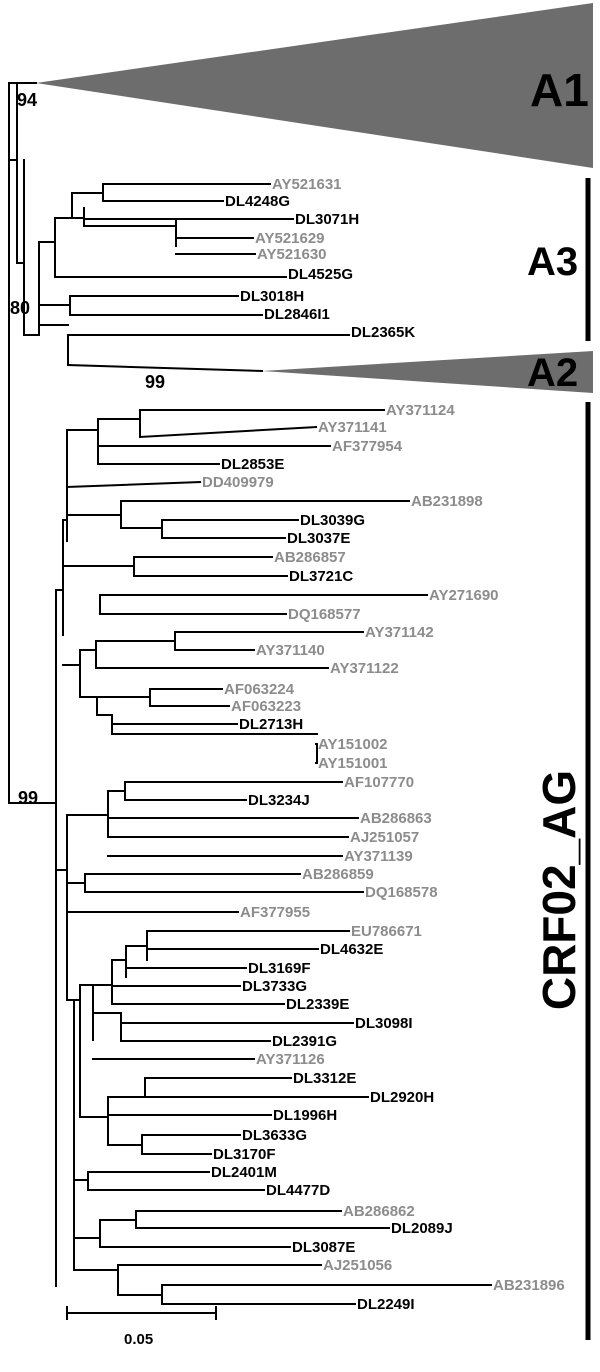 This screenshot has width=600, height=1372. Describe the element at coordinates (279, 800) in the screenshot. I see `leaf-label-dl3234j: DL3234J` at that location.